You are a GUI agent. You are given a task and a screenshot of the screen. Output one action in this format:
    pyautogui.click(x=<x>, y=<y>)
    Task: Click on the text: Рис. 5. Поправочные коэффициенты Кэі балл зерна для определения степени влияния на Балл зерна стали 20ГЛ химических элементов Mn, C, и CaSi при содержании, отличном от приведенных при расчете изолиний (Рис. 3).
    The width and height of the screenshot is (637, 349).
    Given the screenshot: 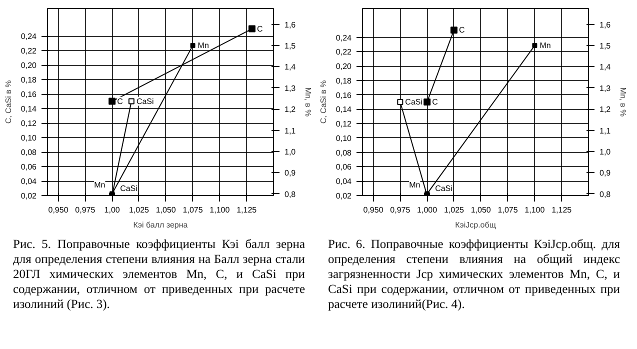 What is the action you would take?
    pyautogui.click(x=159, y=274)
    